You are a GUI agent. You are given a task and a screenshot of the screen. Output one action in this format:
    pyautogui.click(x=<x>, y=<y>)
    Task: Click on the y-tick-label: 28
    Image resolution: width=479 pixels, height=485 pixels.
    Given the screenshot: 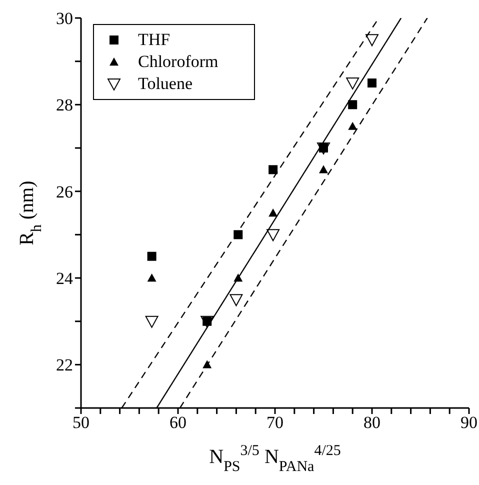 What is the action you would take?
    pyautogui.click(x=64, y=105)
    